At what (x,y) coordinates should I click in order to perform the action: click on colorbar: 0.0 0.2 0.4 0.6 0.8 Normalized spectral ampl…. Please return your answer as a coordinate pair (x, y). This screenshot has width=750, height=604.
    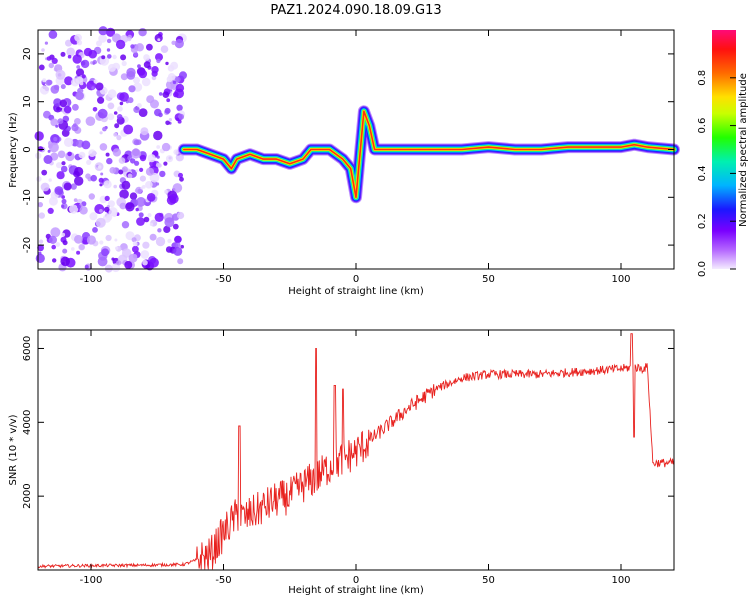
    Looking at the image, I should click on (723, 153).